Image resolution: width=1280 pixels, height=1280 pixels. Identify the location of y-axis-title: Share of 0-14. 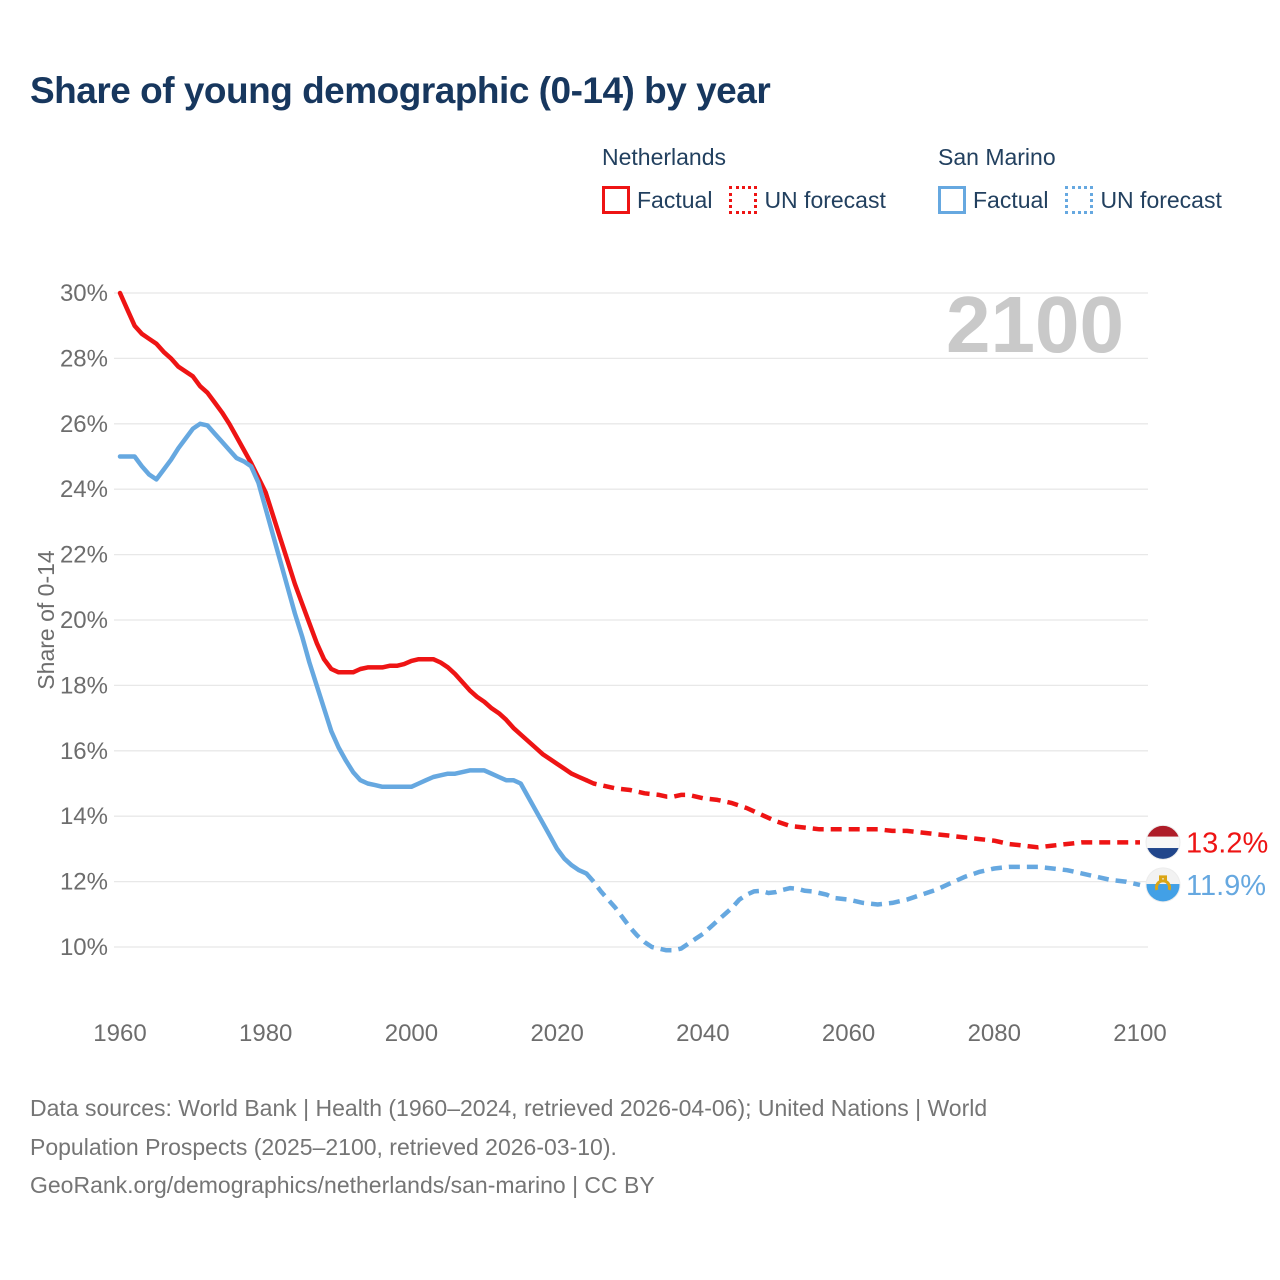
(46, 620).